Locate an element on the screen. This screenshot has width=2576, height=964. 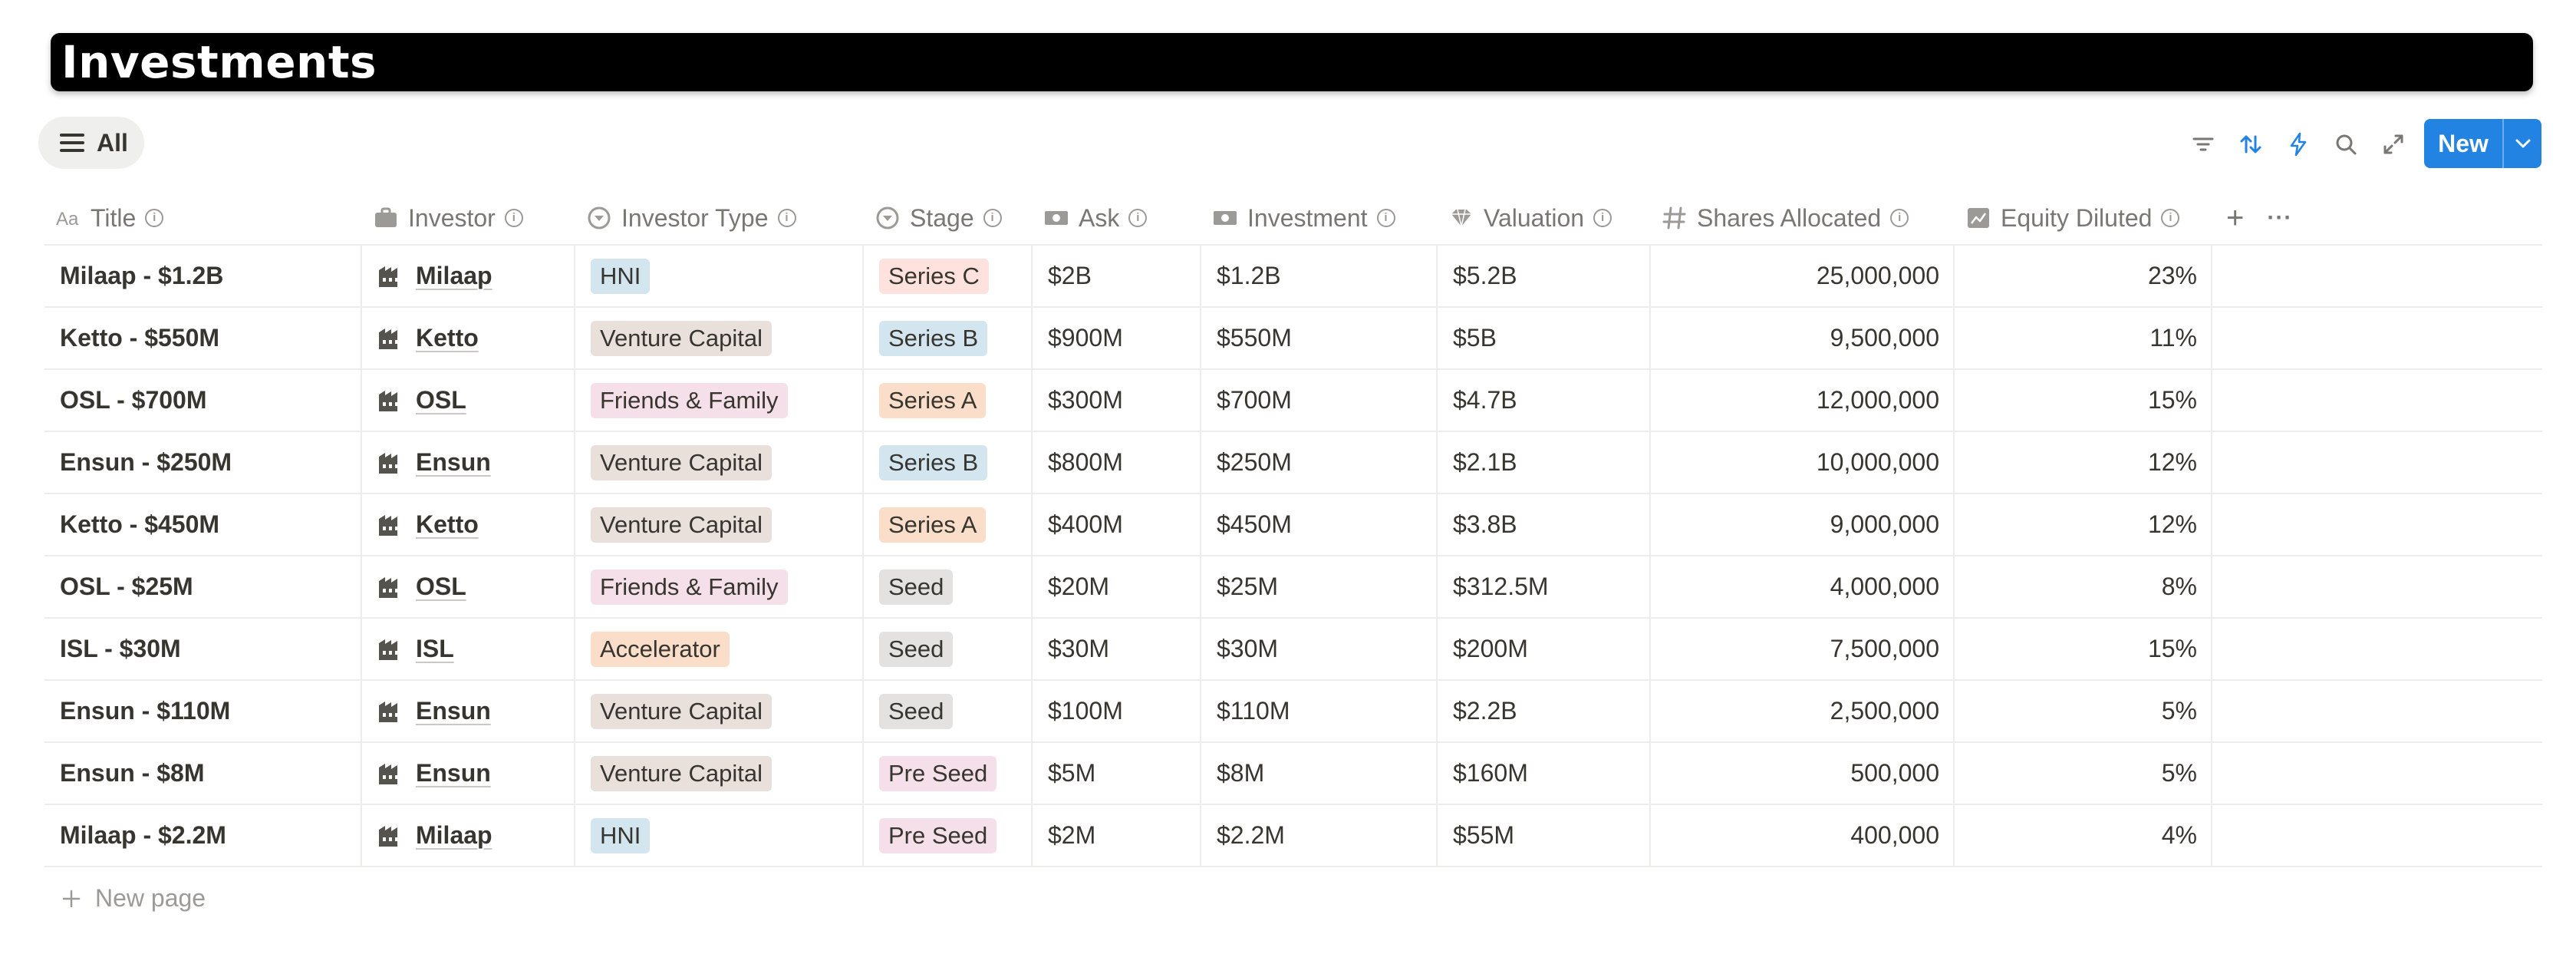
cell-ask: $2B is located at coordinates (1117, 276).